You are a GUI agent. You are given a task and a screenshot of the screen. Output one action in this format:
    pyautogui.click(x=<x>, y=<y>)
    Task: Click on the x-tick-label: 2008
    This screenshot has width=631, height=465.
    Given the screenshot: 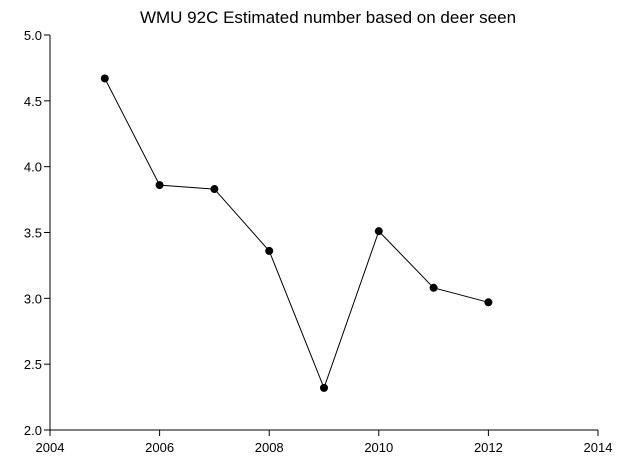 What is the action you would take?
    pyautogui.click(x=269, y=447)
    